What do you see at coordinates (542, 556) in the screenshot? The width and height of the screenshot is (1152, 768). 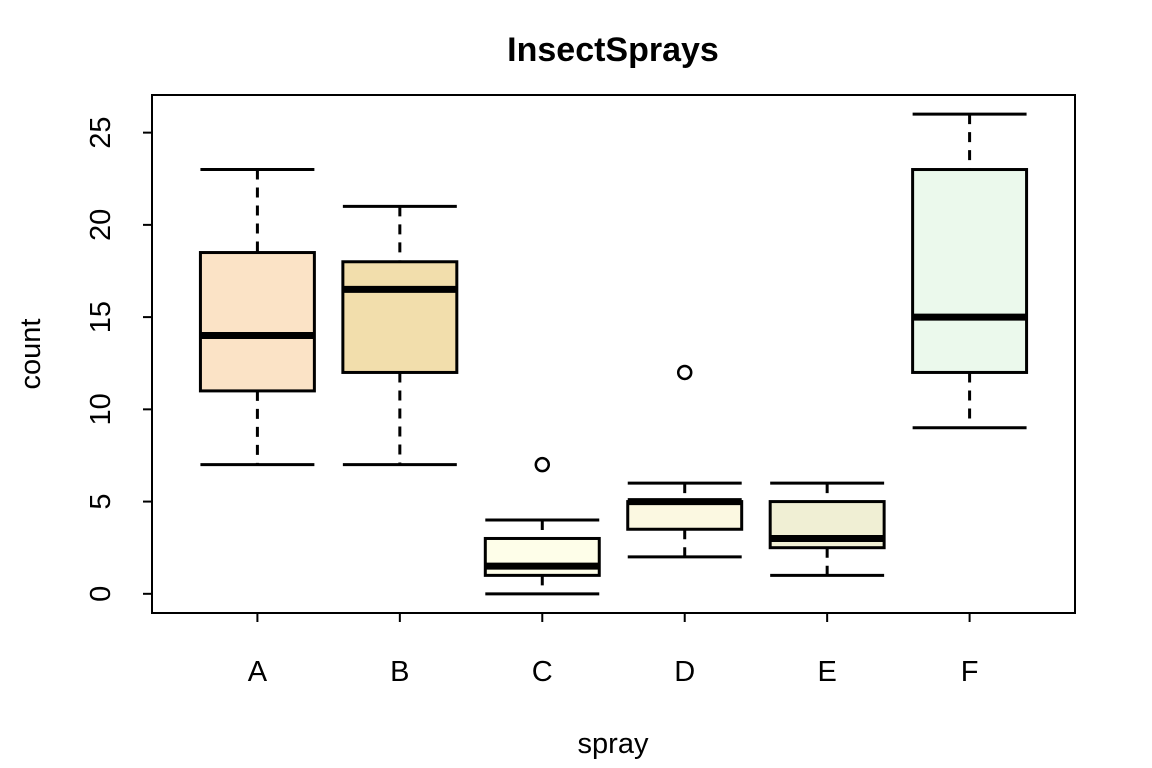 I see `box-C` at bounding box center [542, 556].